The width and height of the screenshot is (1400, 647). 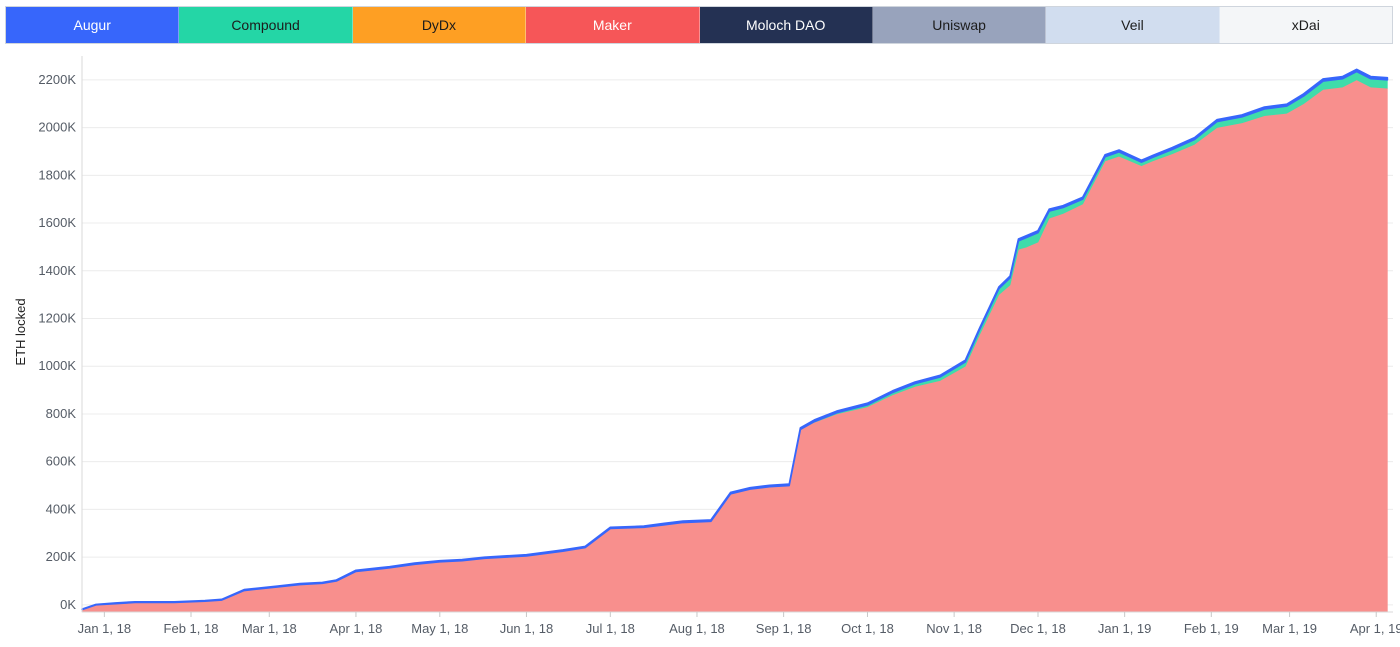 What do you see at coordinates (93, 25) in the screenshot?
I see `legend-item-augur: Augur` at bounding box center [93, 25].